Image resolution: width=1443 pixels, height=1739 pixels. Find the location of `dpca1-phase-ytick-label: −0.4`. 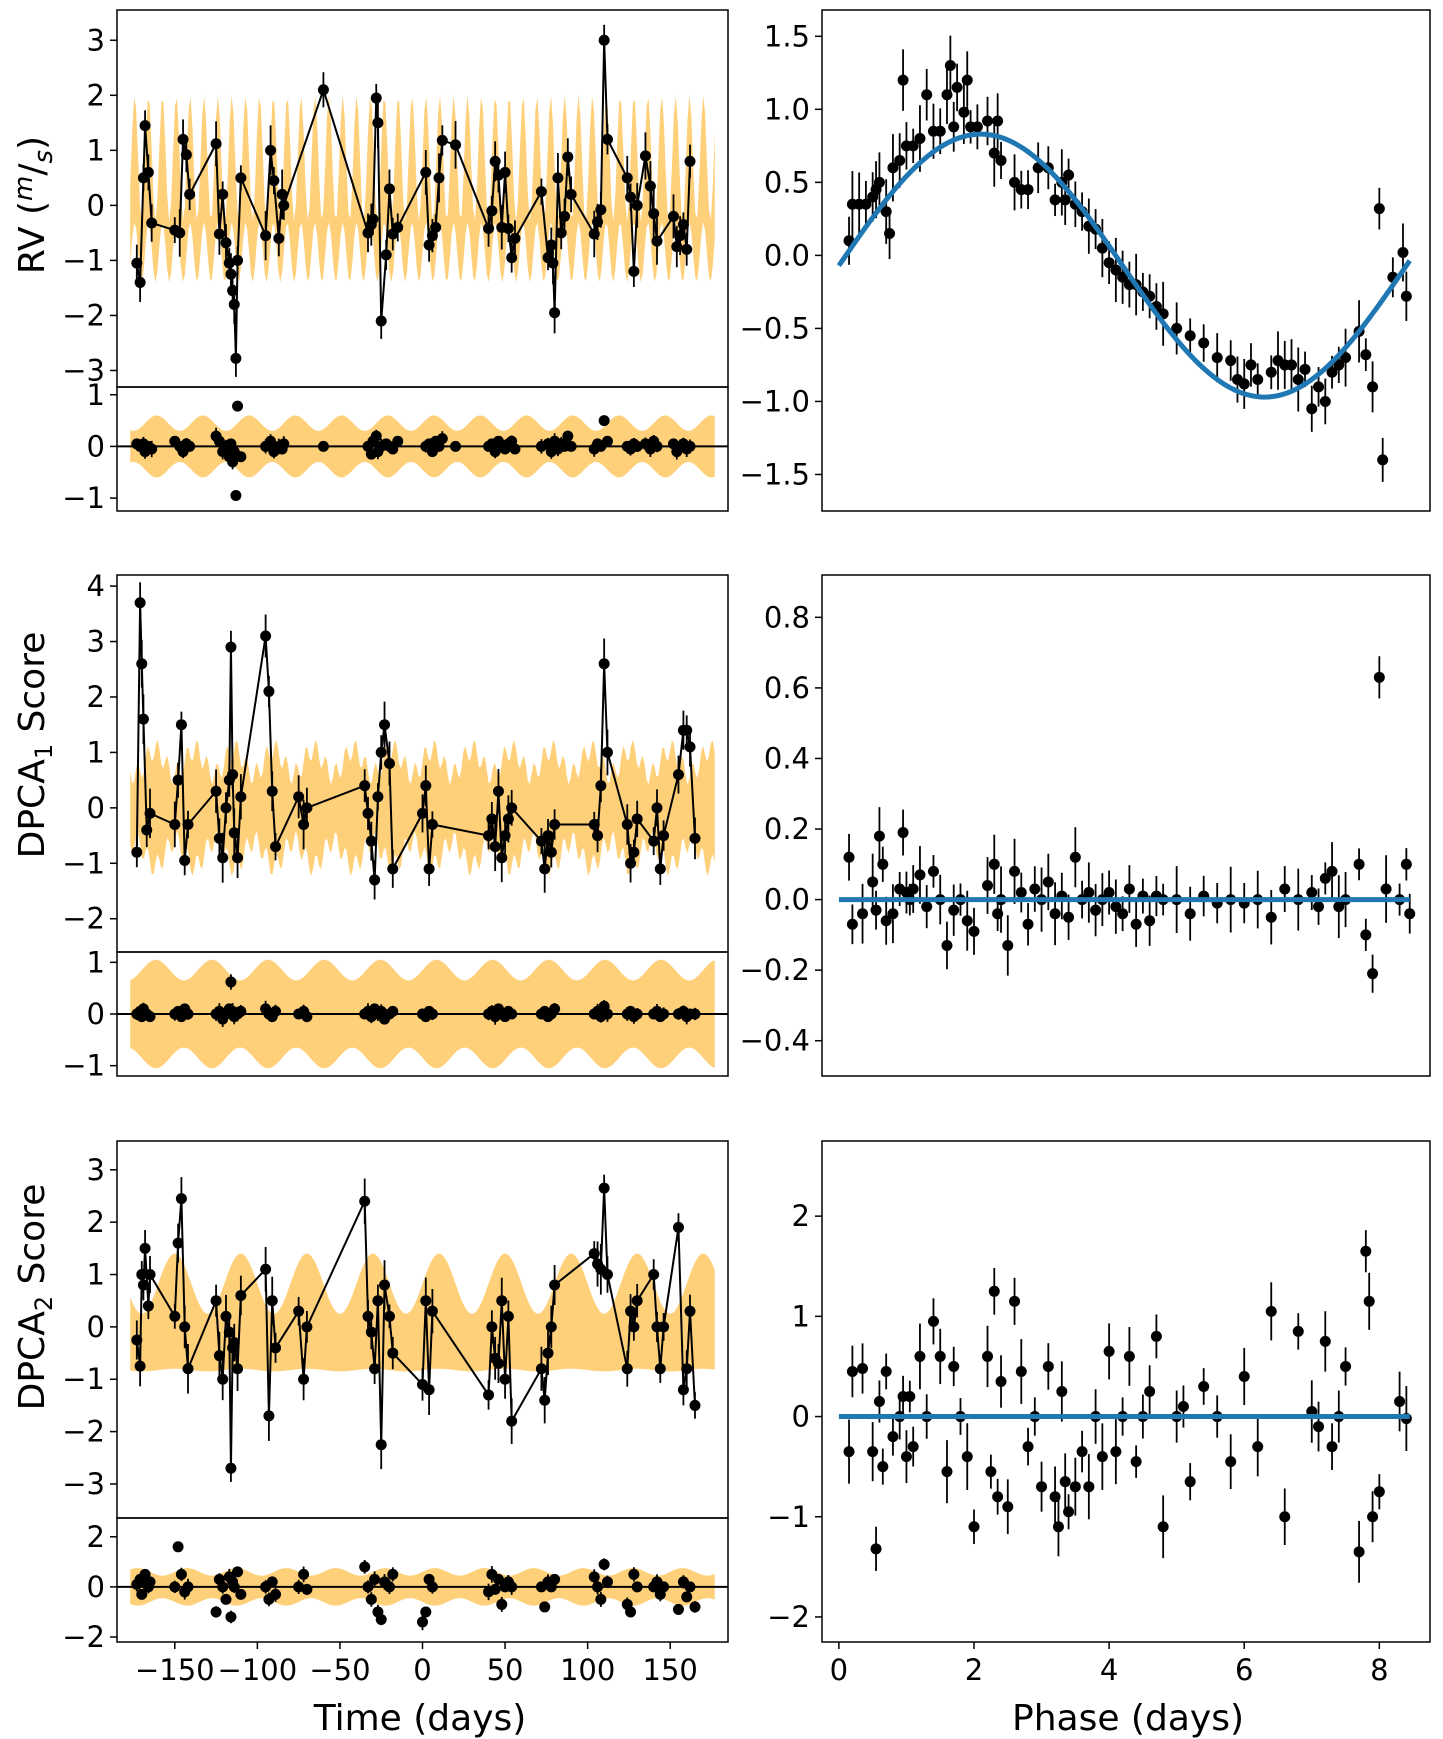

dpca1-phase-ytick-label: −0.4 is located at coordinates (775, 1041).